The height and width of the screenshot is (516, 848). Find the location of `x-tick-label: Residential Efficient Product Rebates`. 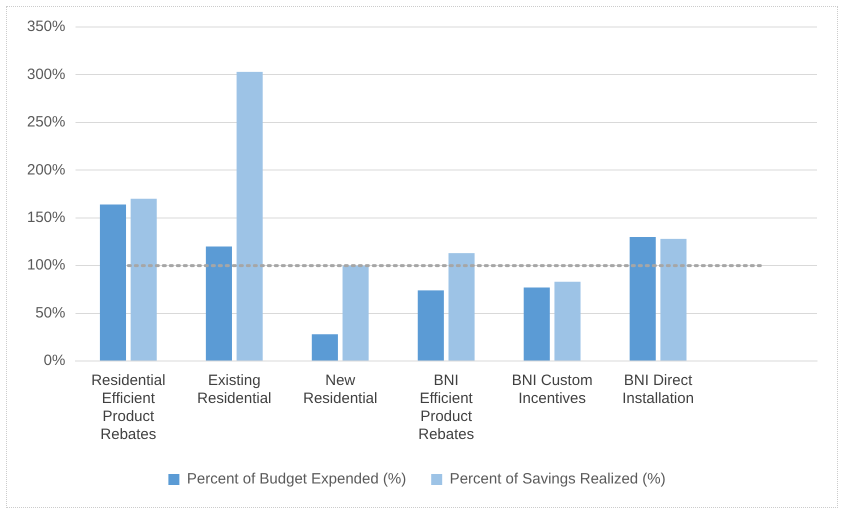

x-tick-label: Residential Efficient Product Rebates is located at coordinates (128, 408).